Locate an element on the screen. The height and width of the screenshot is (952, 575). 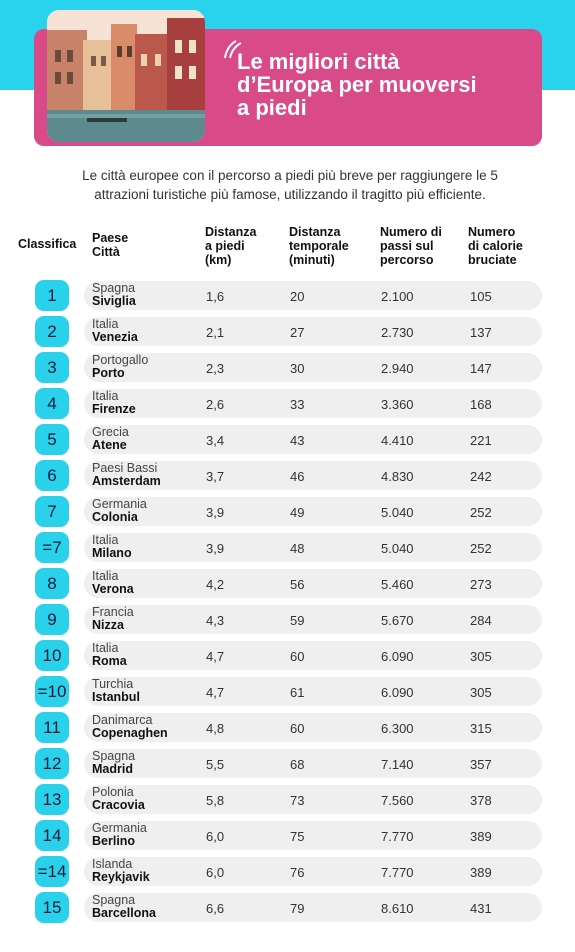
calories-burned: 284 is located at coordinates (481, 620).